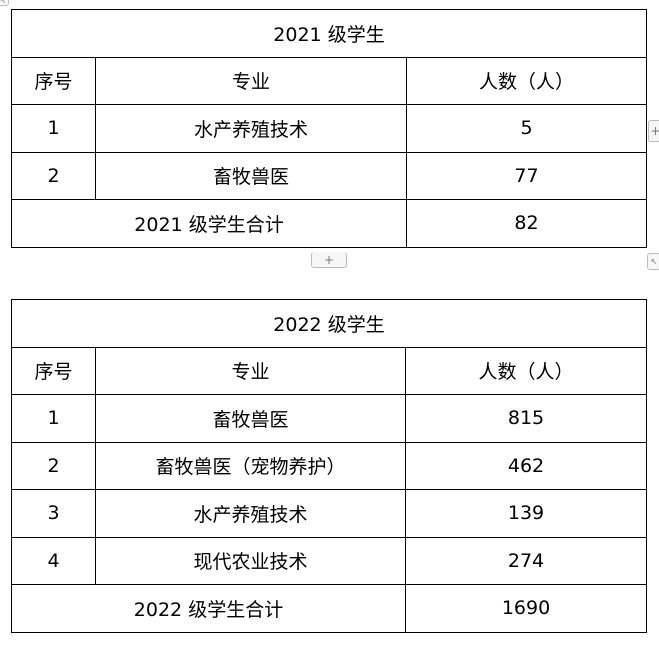 This screenshot has height=648, width=659. Describe the element at coordinates (329, 260) in the screenshot. I see `add-row-button: +` at that location.